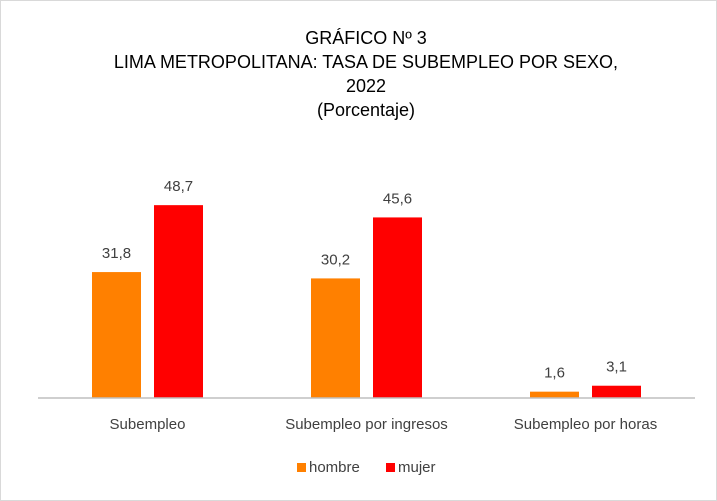 The width and height of the screenshot is (717, 501). I want to click on x-tick-label: Subempleo, so click(148, 424).